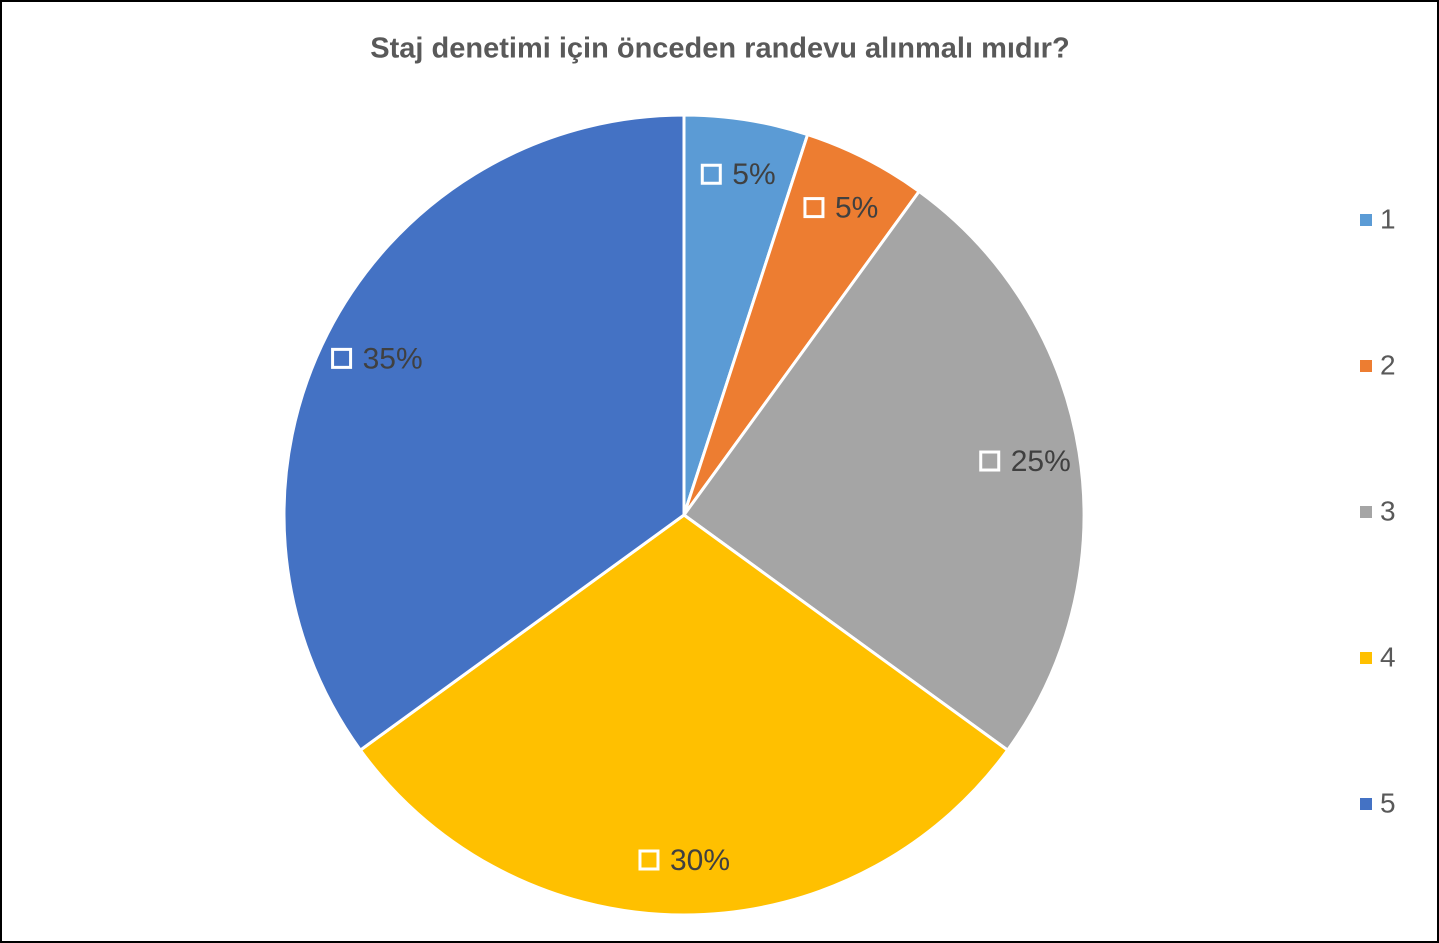 This screenshot has height=943, width=1439. I want to click on legend-label: 3, so click(1388, 510).